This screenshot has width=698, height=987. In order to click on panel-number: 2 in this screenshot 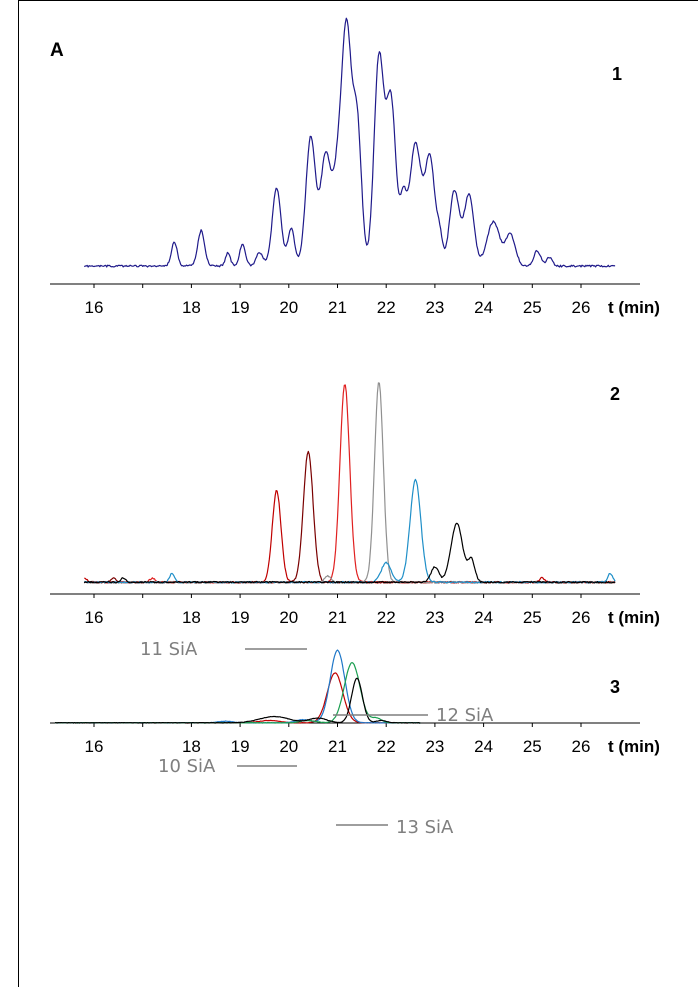, I will do `click(615, 394)`.